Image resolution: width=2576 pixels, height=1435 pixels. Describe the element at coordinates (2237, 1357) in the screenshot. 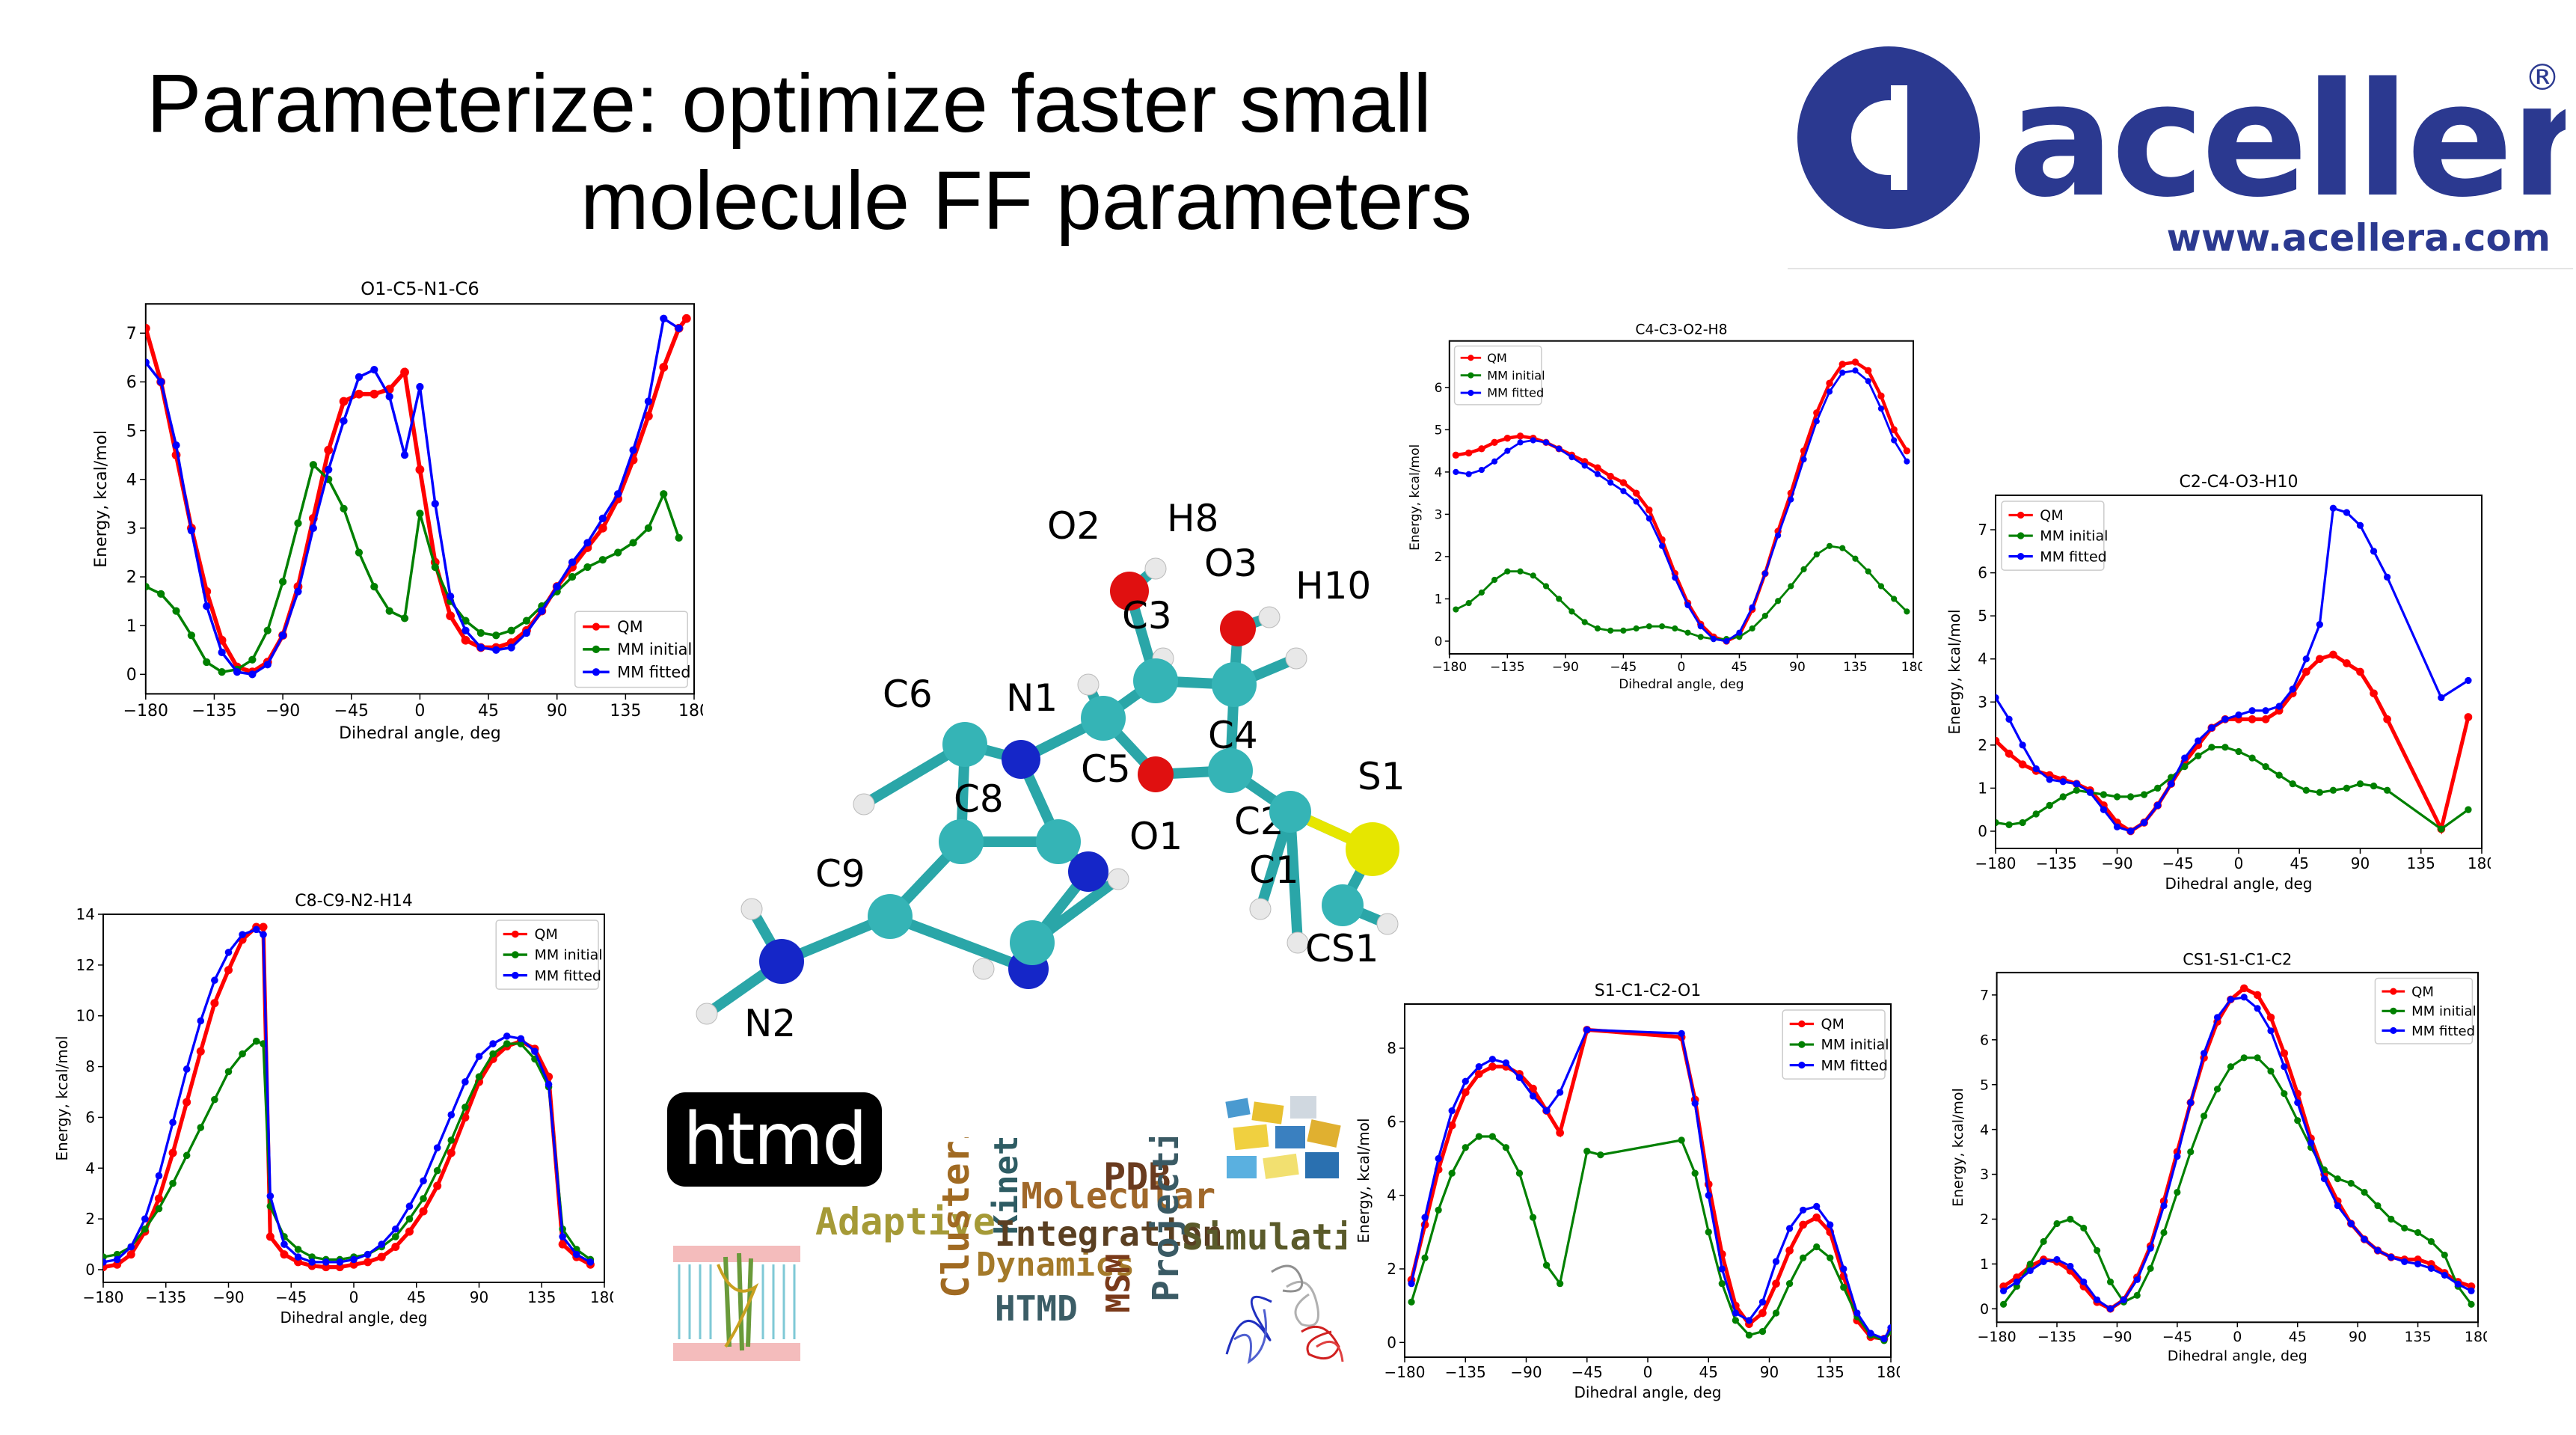

I see `x-axis-label: Dihedral angle, deg` at that location.